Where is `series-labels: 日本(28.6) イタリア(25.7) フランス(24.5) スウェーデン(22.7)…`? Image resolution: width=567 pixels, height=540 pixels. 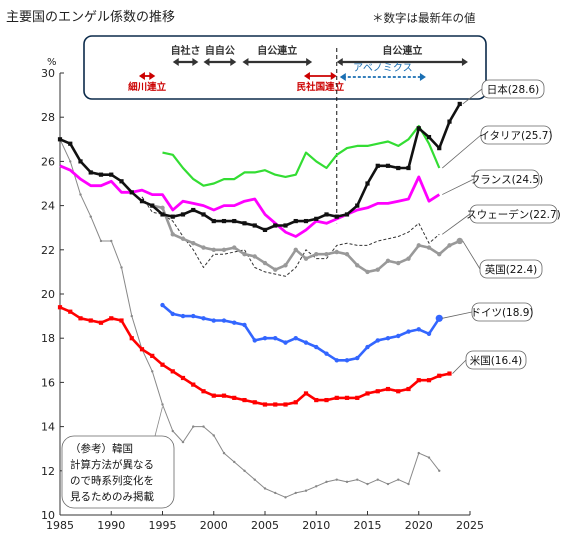
series-labels: 日本(28.6) イタリア(25.7) フランス(24.5) スウェーデン(22.7)… is located at coordinates (501, 226).